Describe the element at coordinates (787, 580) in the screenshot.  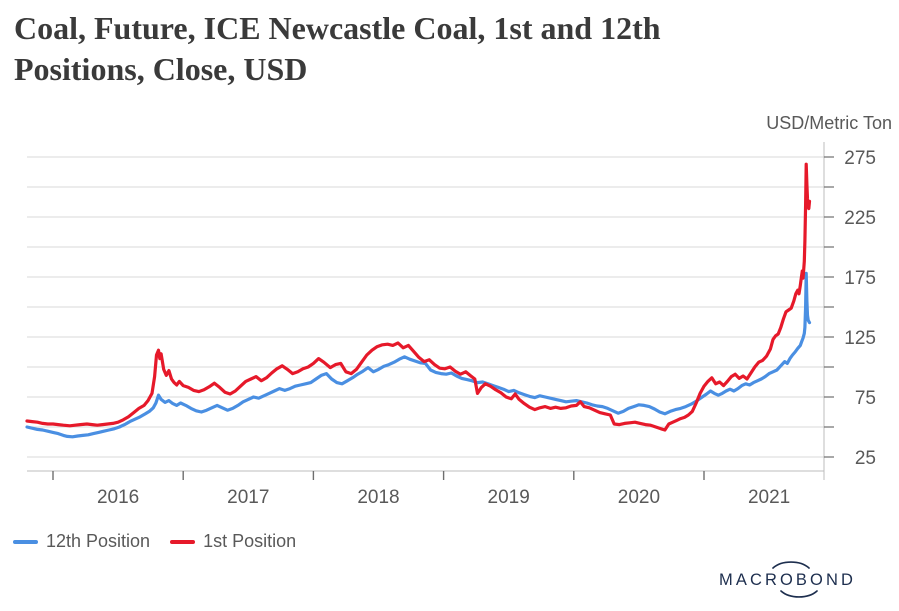
I see `logo-text: MACROBOND` at that location.